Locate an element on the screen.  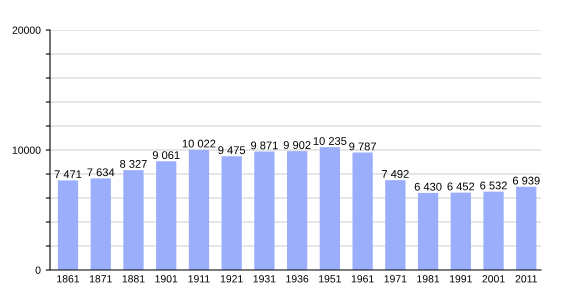
x-tick-label: 2001 is located at coordinates (493, 279).